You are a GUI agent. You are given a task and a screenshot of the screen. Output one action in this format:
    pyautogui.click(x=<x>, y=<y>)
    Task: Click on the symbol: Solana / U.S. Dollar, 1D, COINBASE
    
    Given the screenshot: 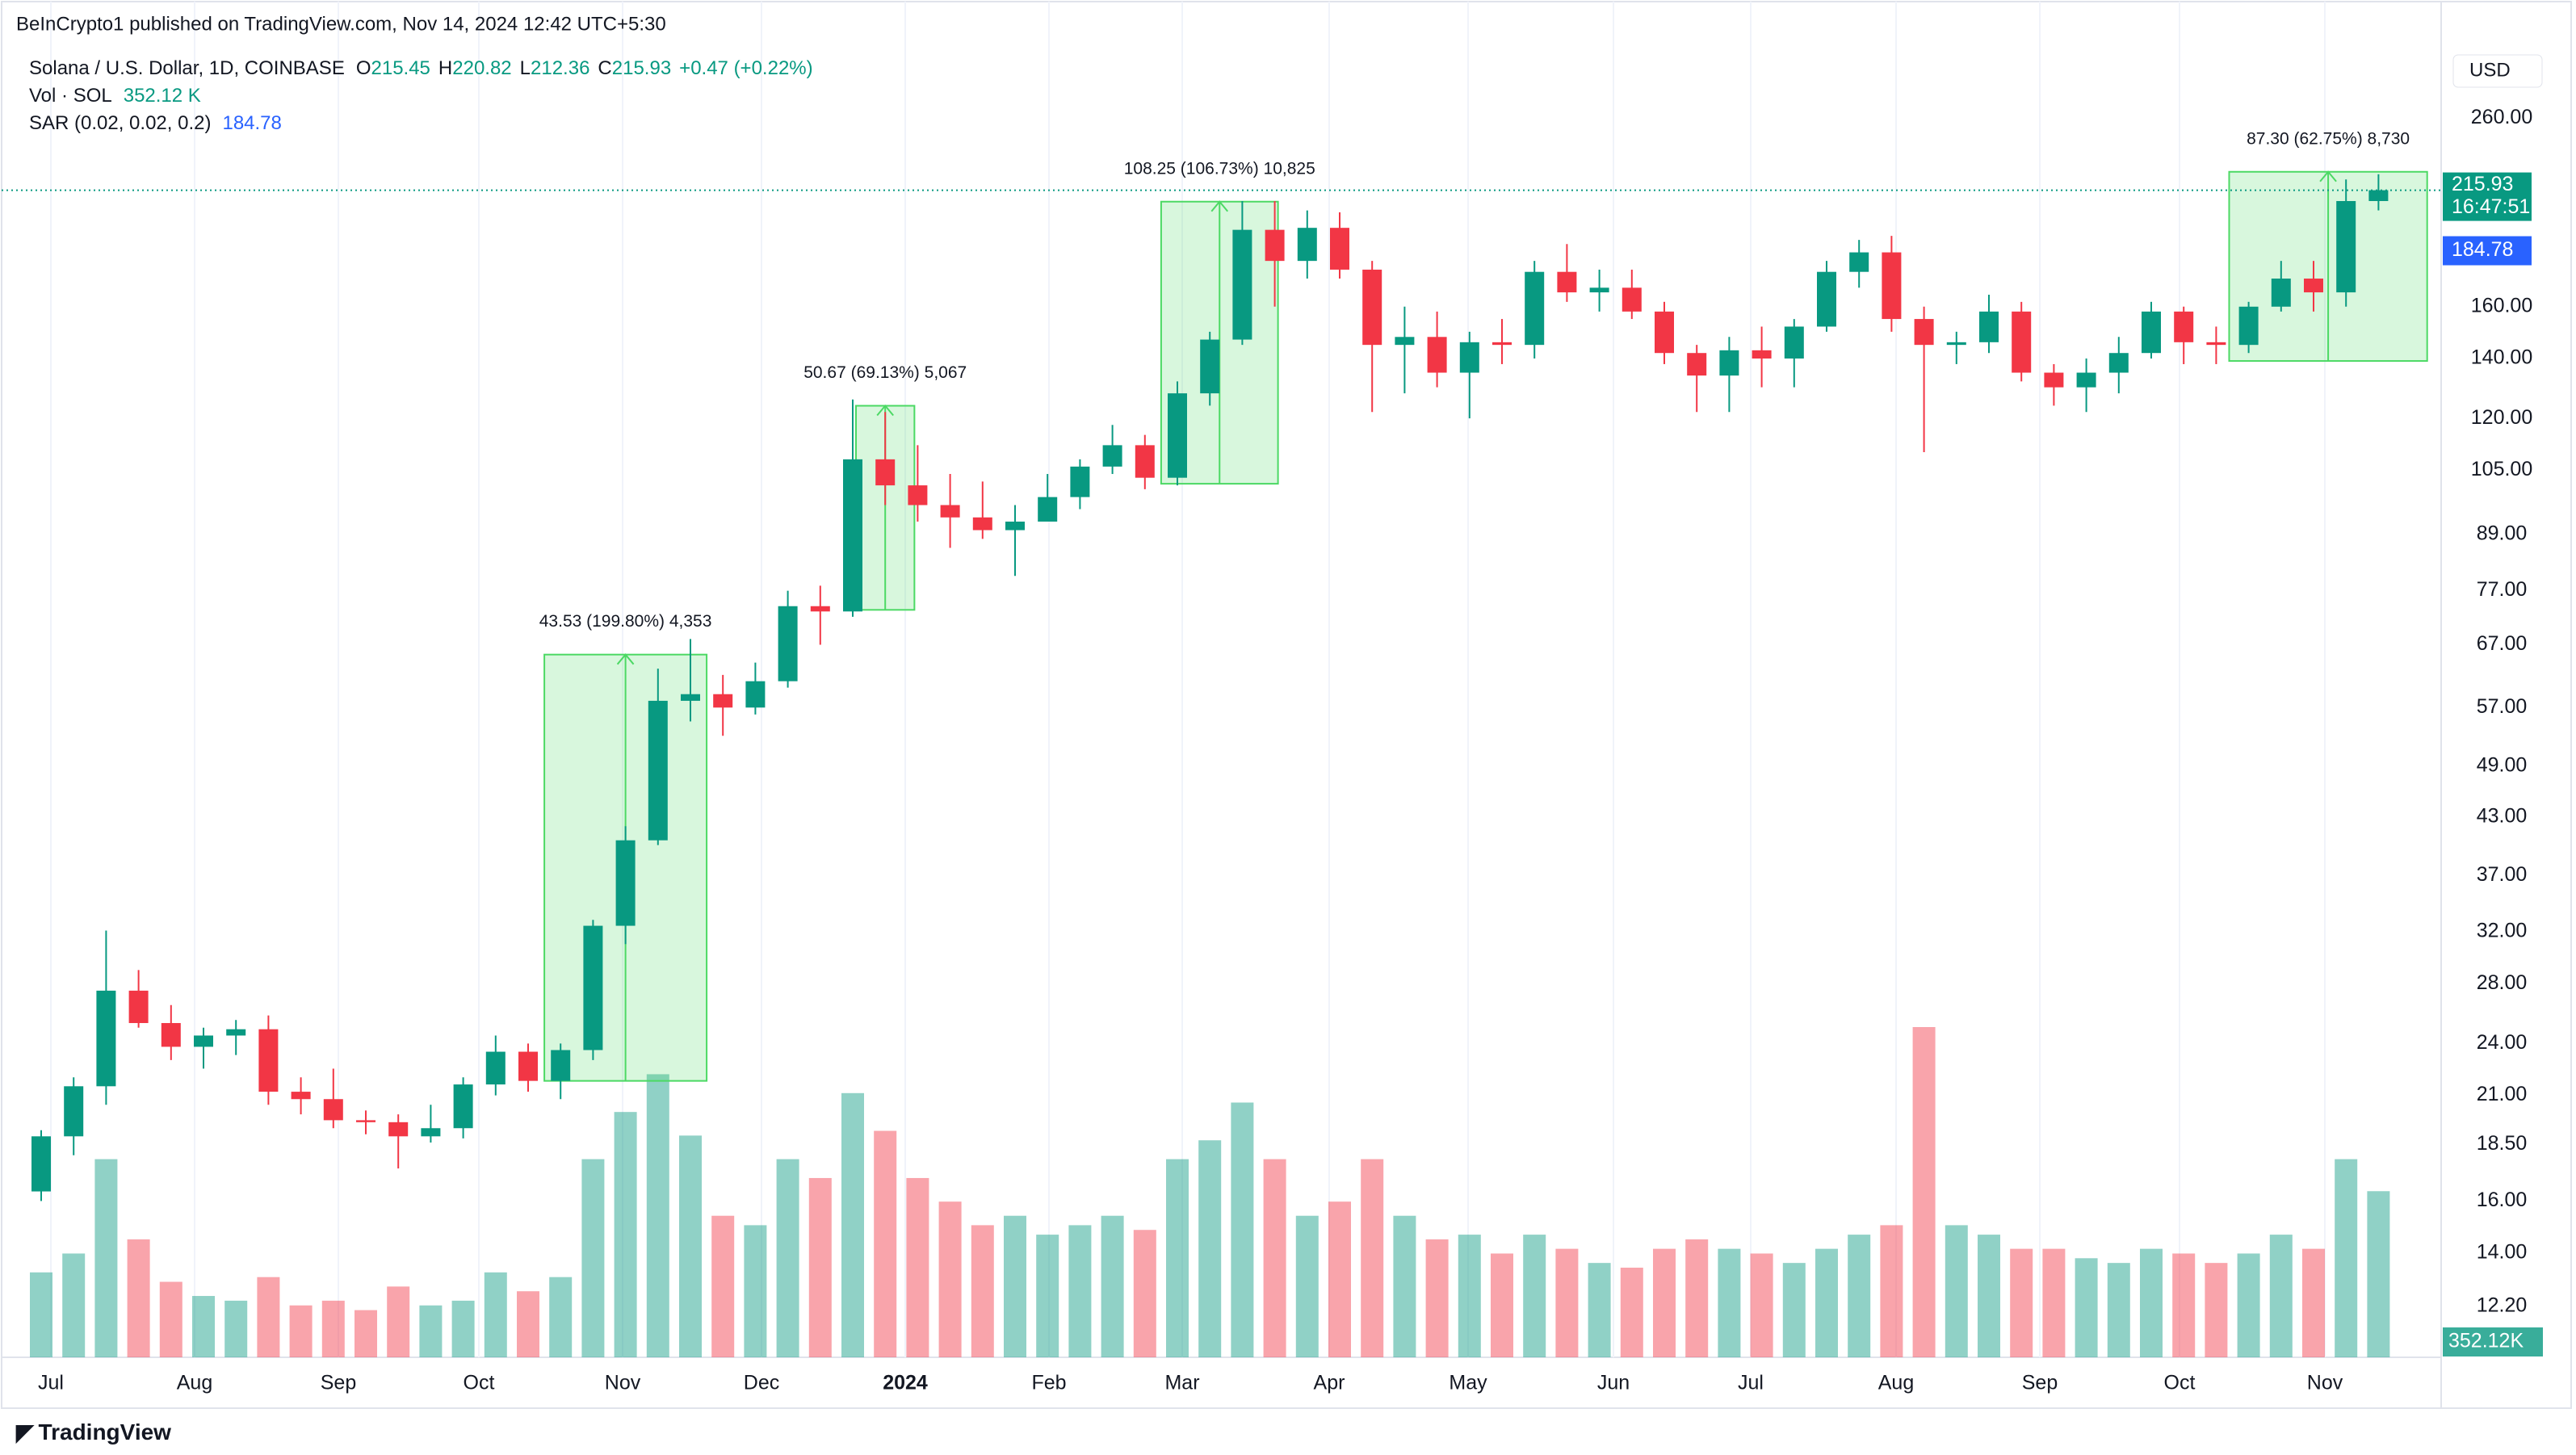 What is the action you would take?
    pyautogui.click(x=187, y=68)
    